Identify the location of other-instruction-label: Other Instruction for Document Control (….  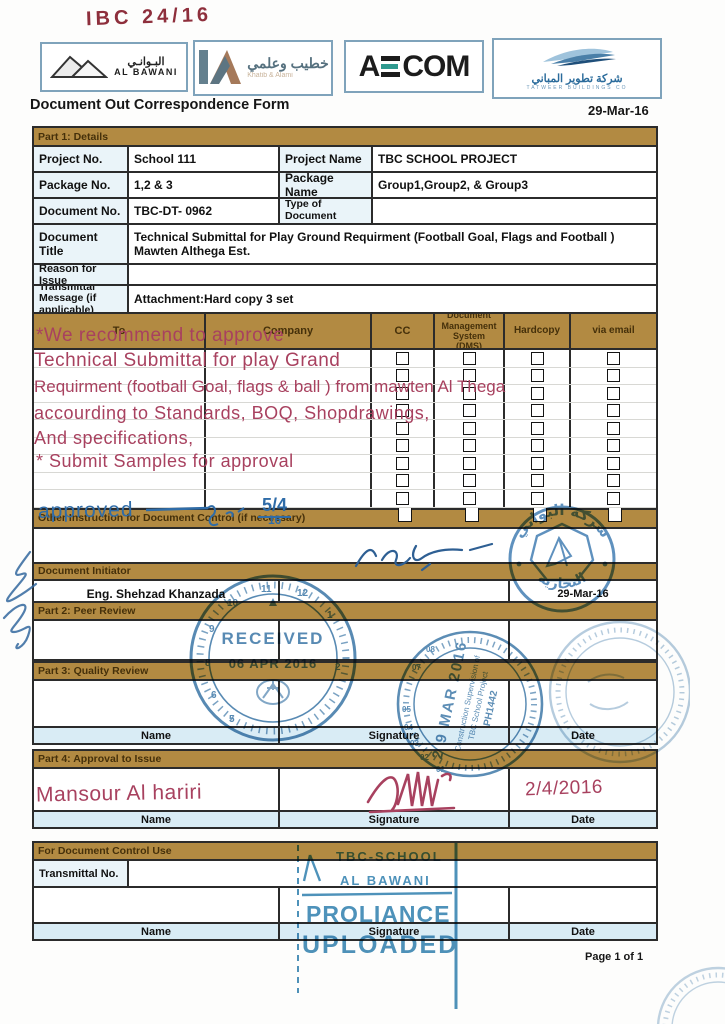
(172, 518).